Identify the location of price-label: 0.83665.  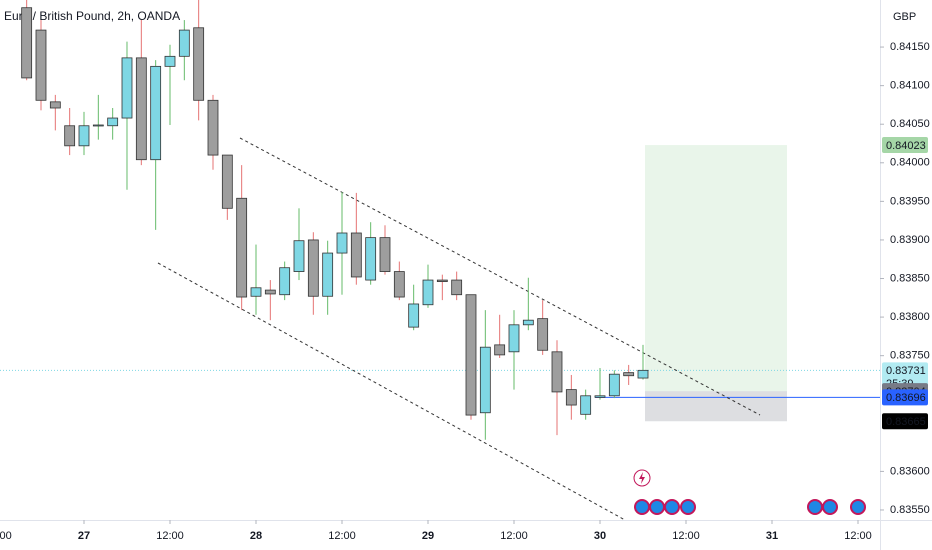
(906, 422).